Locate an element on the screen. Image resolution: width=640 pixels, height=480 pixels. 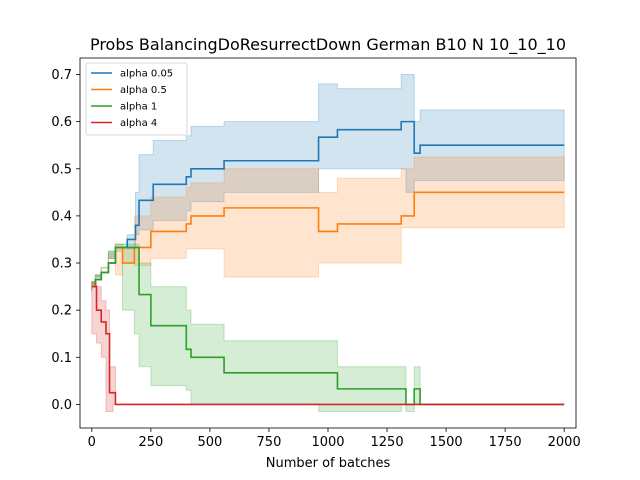
y-tick-label: 0.6 is located at coordinates (61, 122).